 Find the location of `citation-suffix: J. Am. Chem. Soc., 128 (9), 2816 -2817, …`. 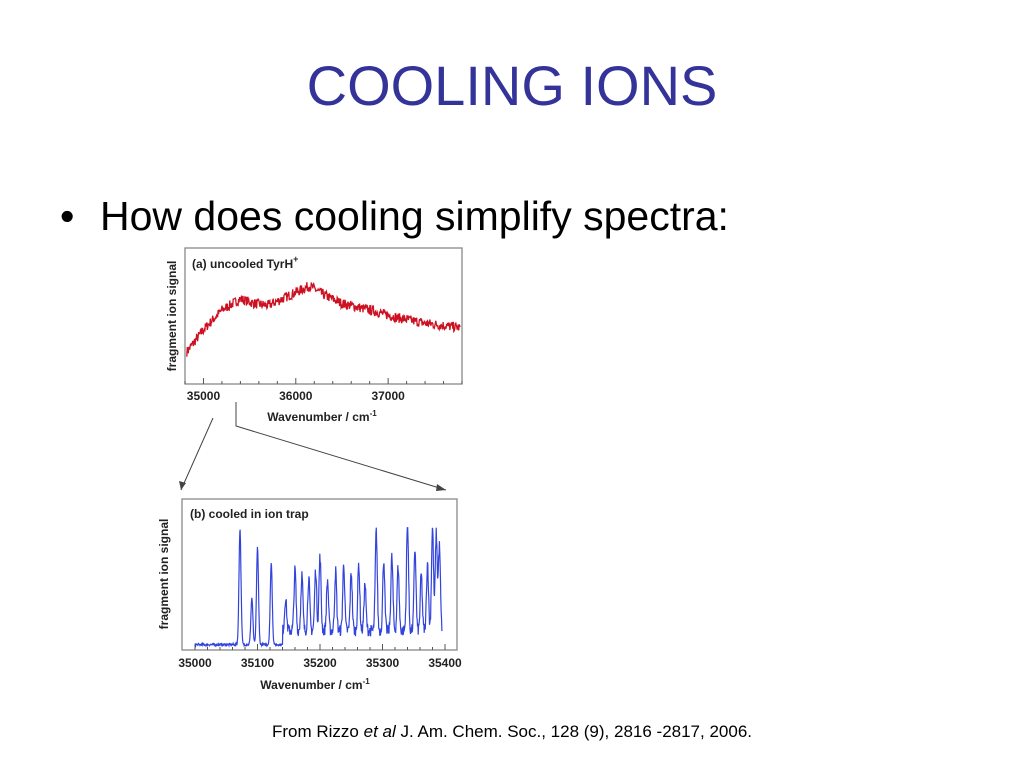

citation-suffix: J. Am. Chem. Soc., 128 (9), 2816 -2817, … is located at coordinates (574, 731).